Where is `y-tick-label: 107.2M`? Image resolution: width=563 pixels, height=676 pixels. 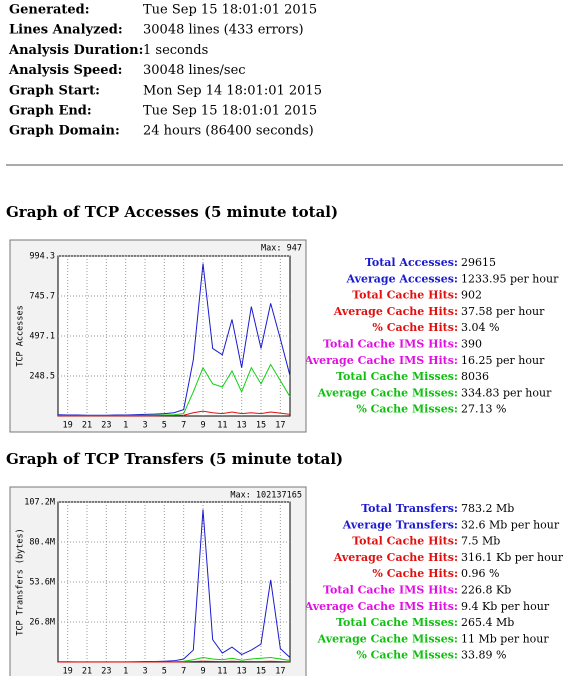
y-tick-label: 107.2M is located at coordinates (39, 503).